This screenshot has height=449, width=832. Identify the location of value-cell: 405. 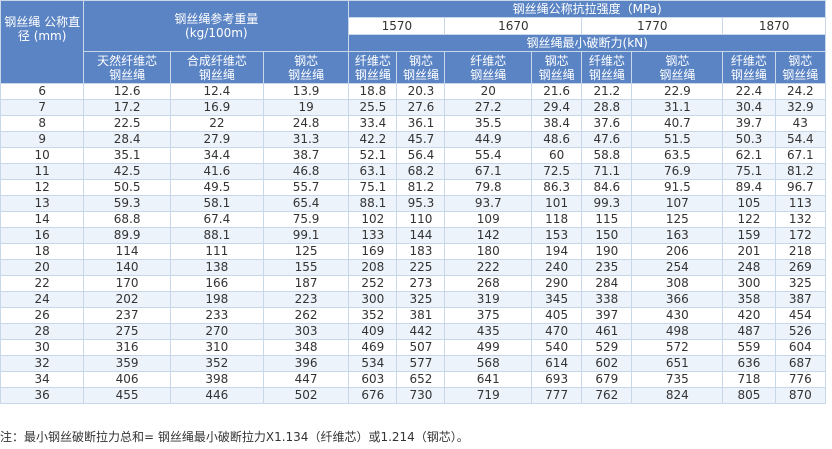
(557, 315).